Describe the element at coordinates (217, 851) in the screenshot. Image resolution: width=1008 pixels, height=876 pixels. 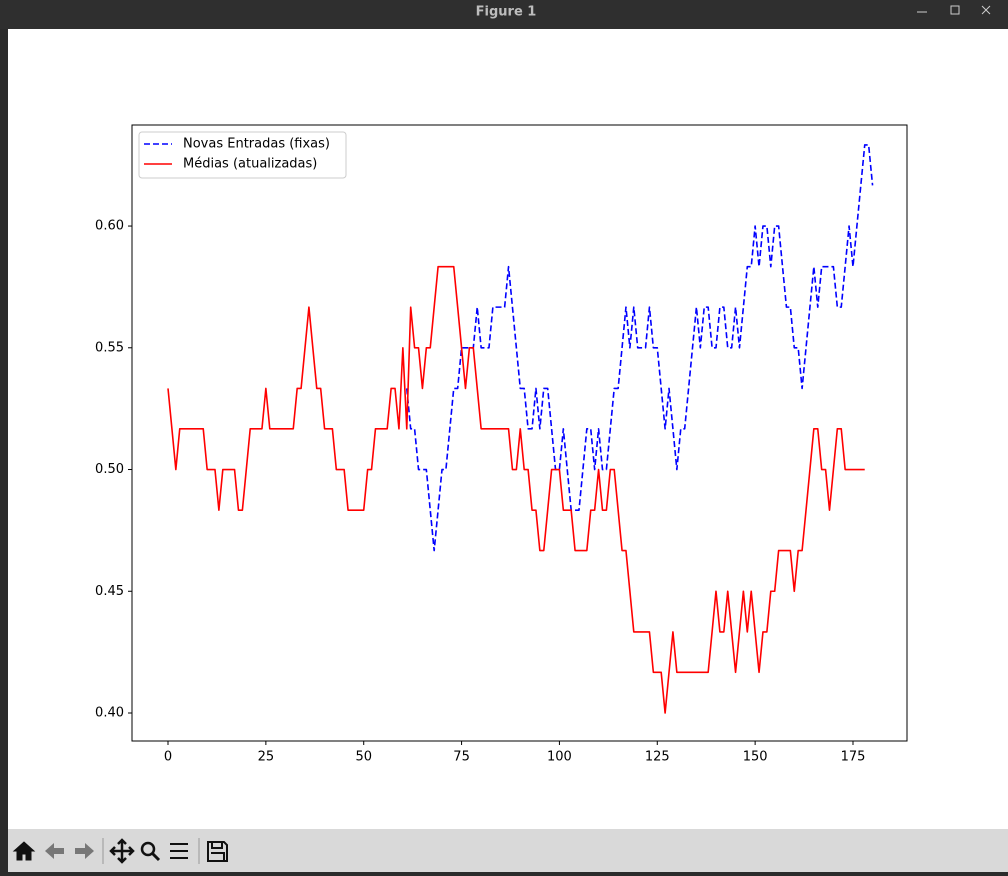
I see `save-button` at that location.